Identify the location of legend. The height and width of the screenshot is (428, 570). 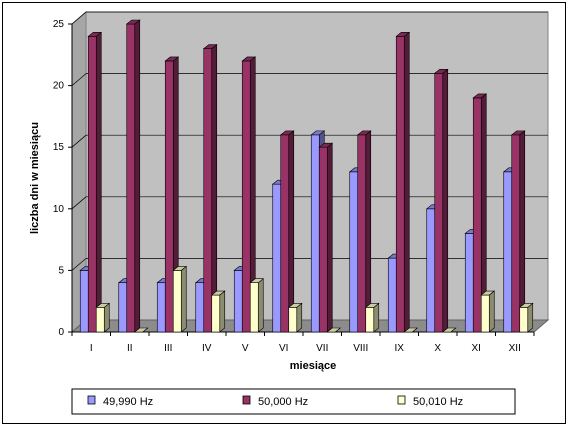
(293, 401).